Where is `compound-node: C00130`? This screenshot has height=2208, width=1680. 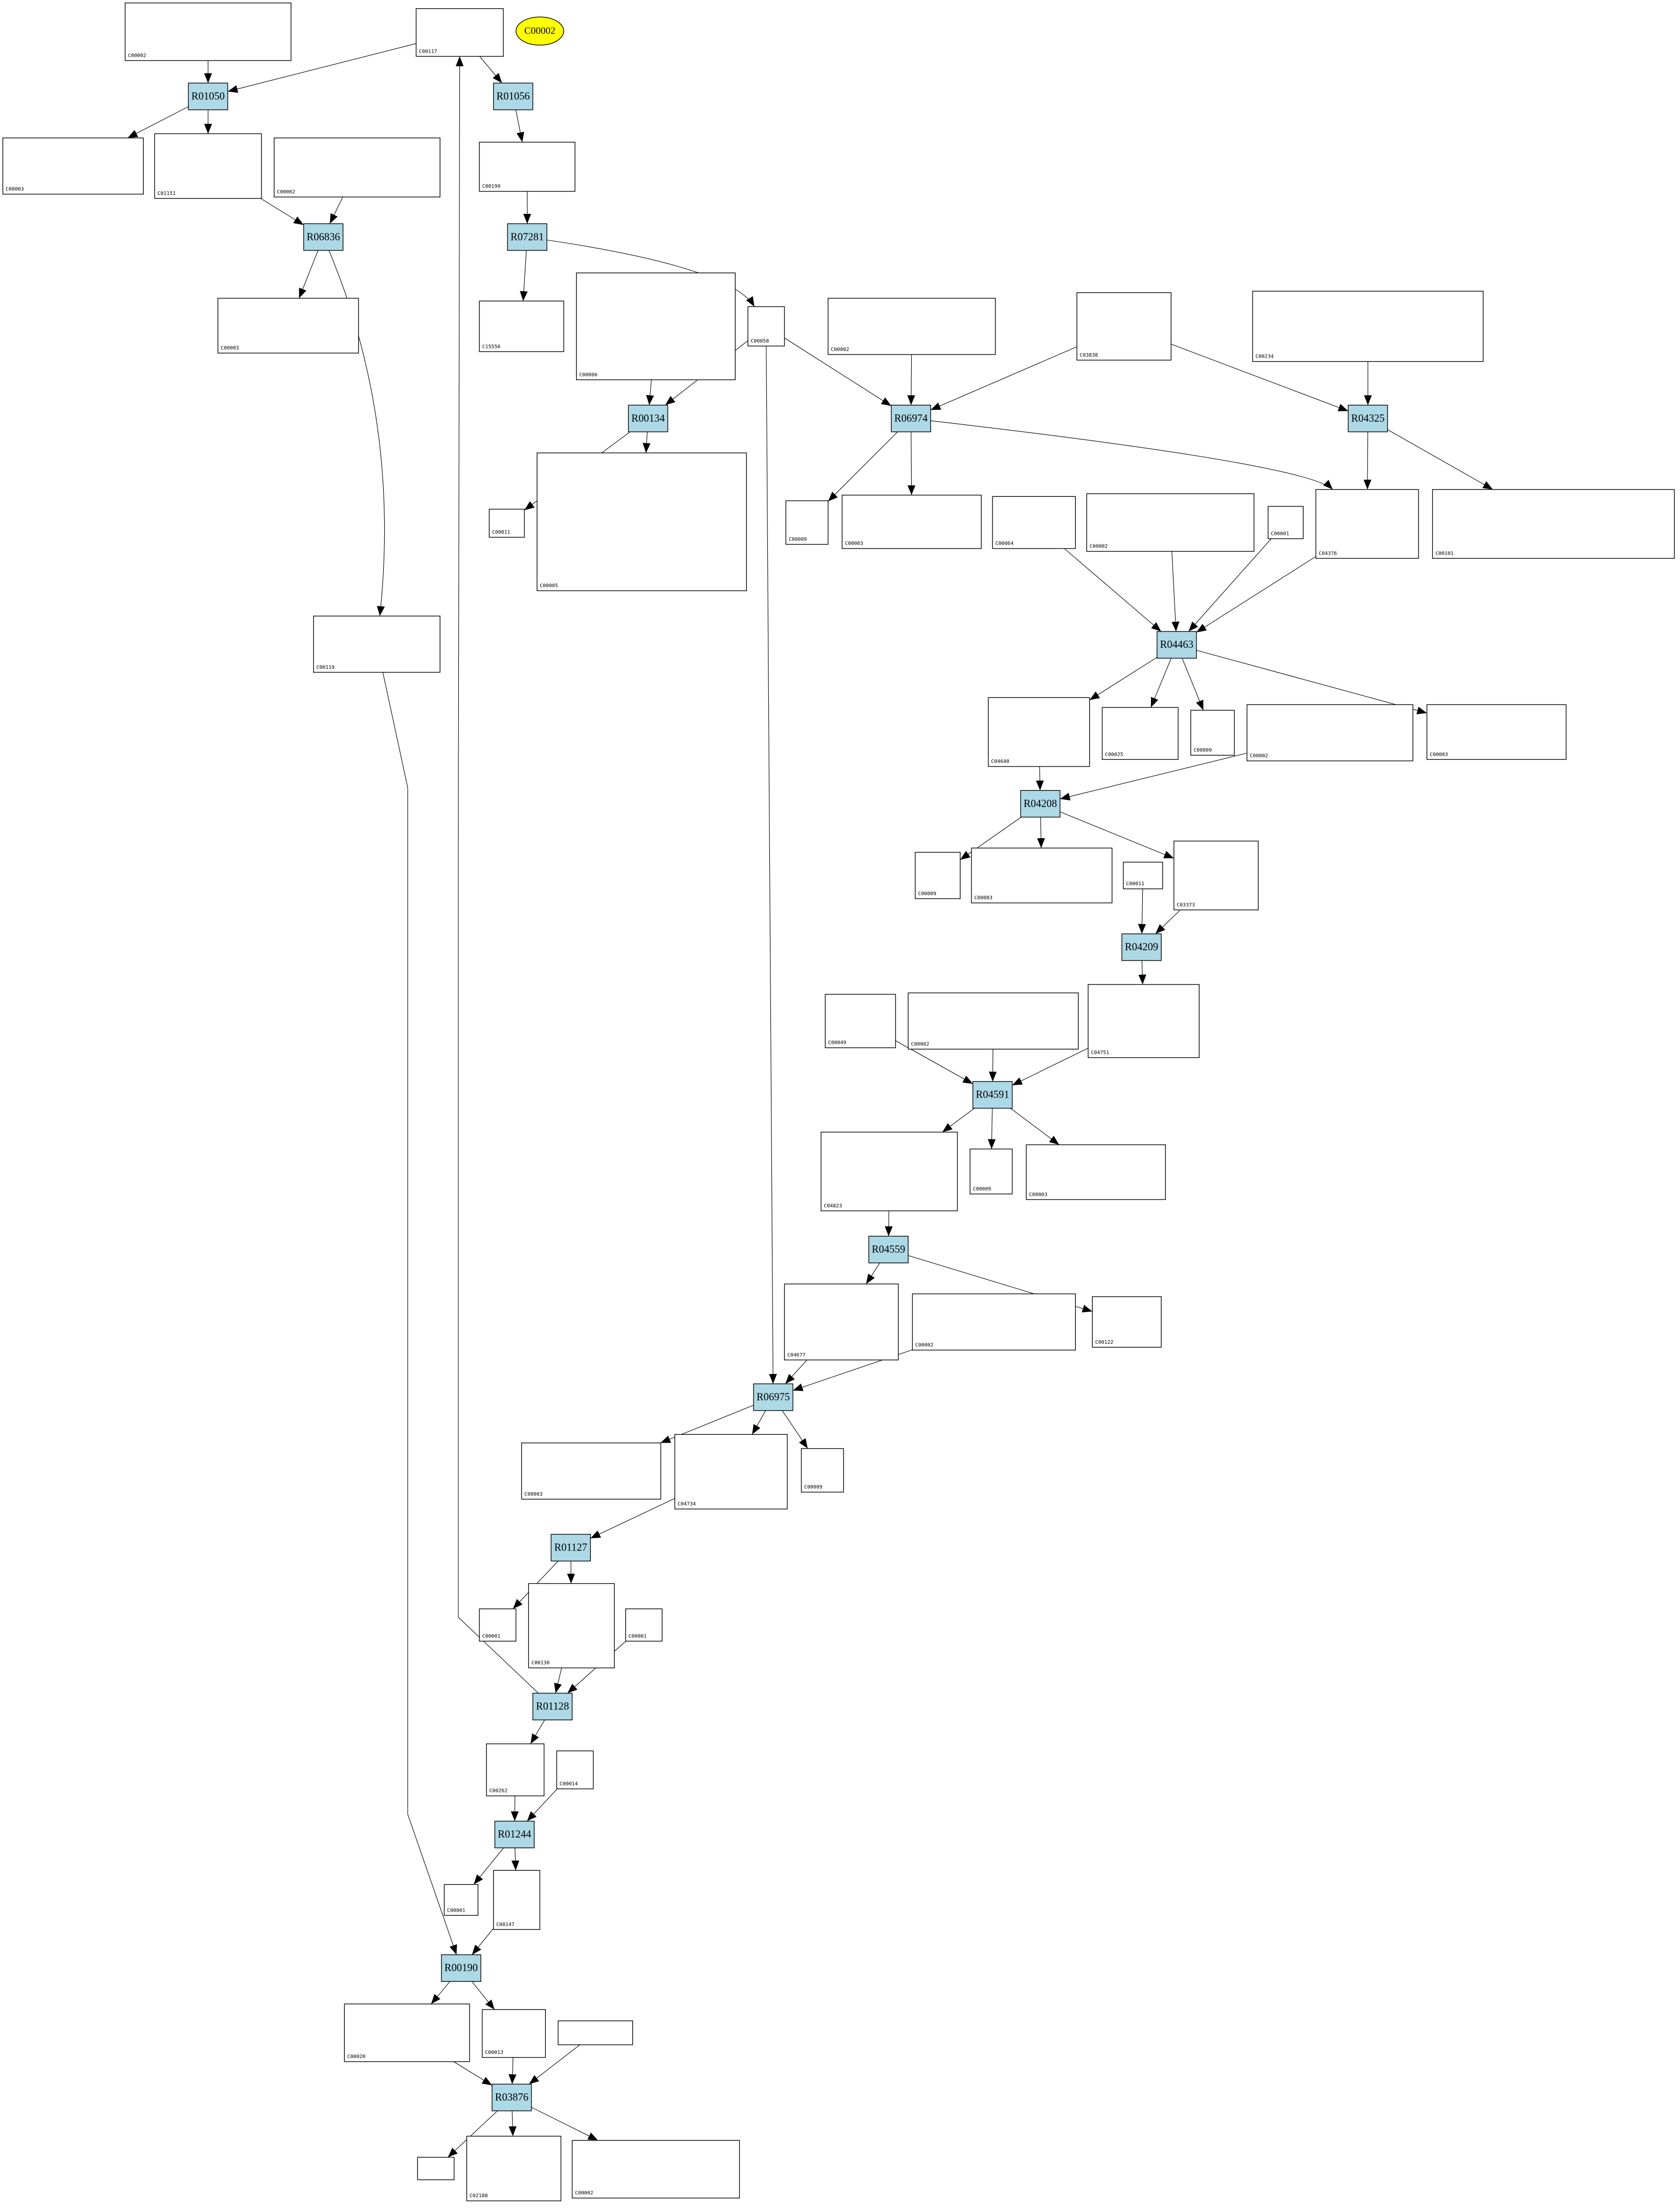
compound-node: C00130 is located at coordinates (571, 1626).